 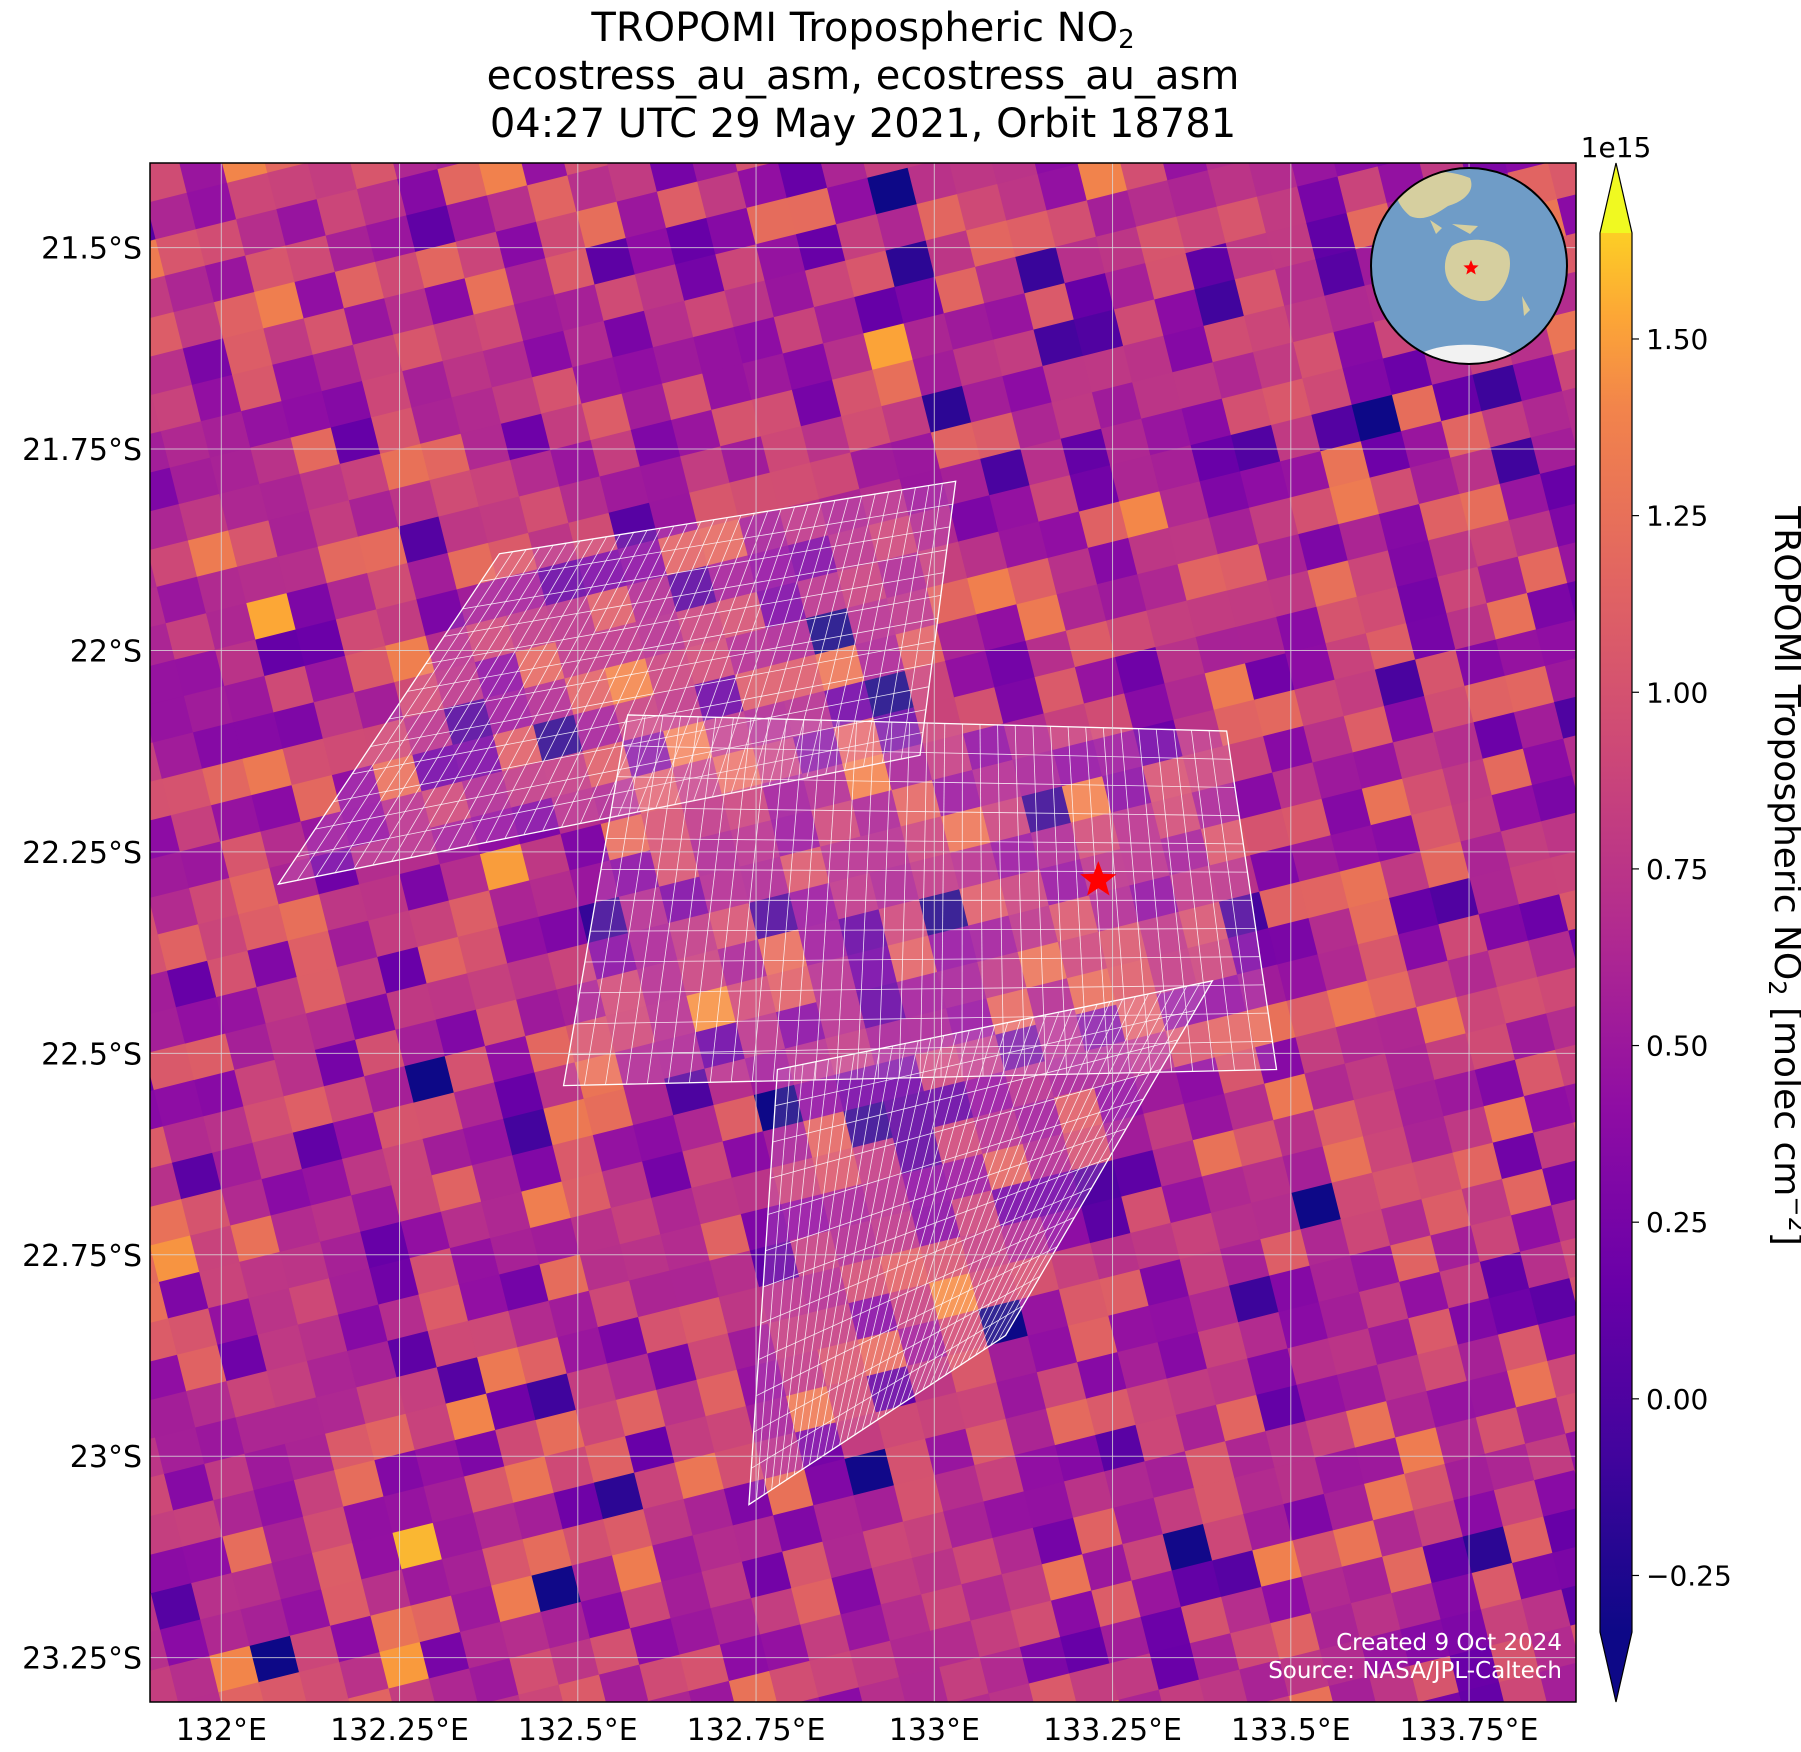 What do you see at coordinates (1677, 869) in the screenshot?
I see `colorbar-tick-label: 0.75` at bounding box center [1677, 869].